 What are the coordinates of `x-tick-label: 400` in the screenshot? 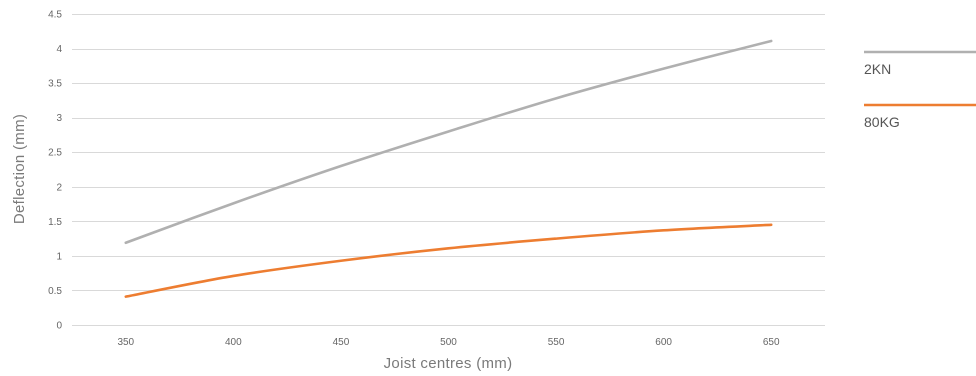 It's located at (233, 342).